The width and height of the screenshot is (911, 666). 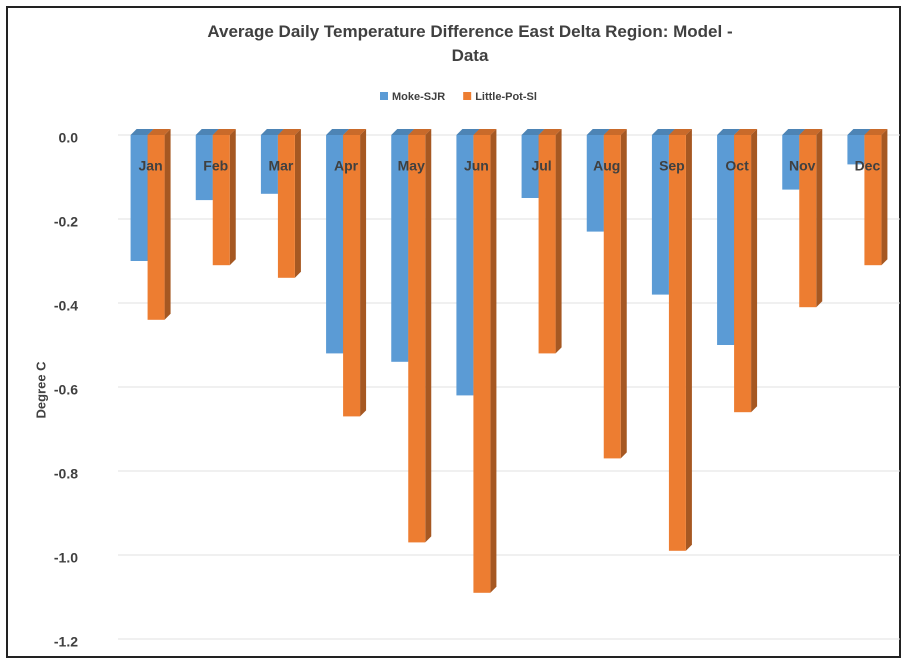 What do you see at coordinates (672, 166) in the screenshot?
I see `x-tick-label: Sep` at bounding box center [672, 166].